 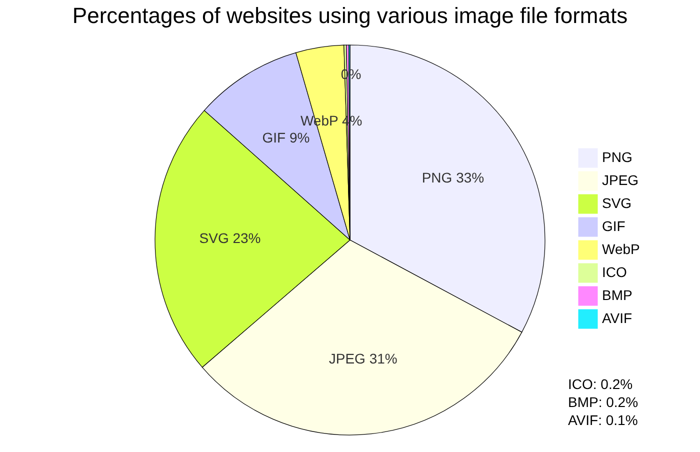 What do you see at coordinates (453, 177) in the screenshot?
I see `category-label: PNG 33%` at bounding box center [453, 177].